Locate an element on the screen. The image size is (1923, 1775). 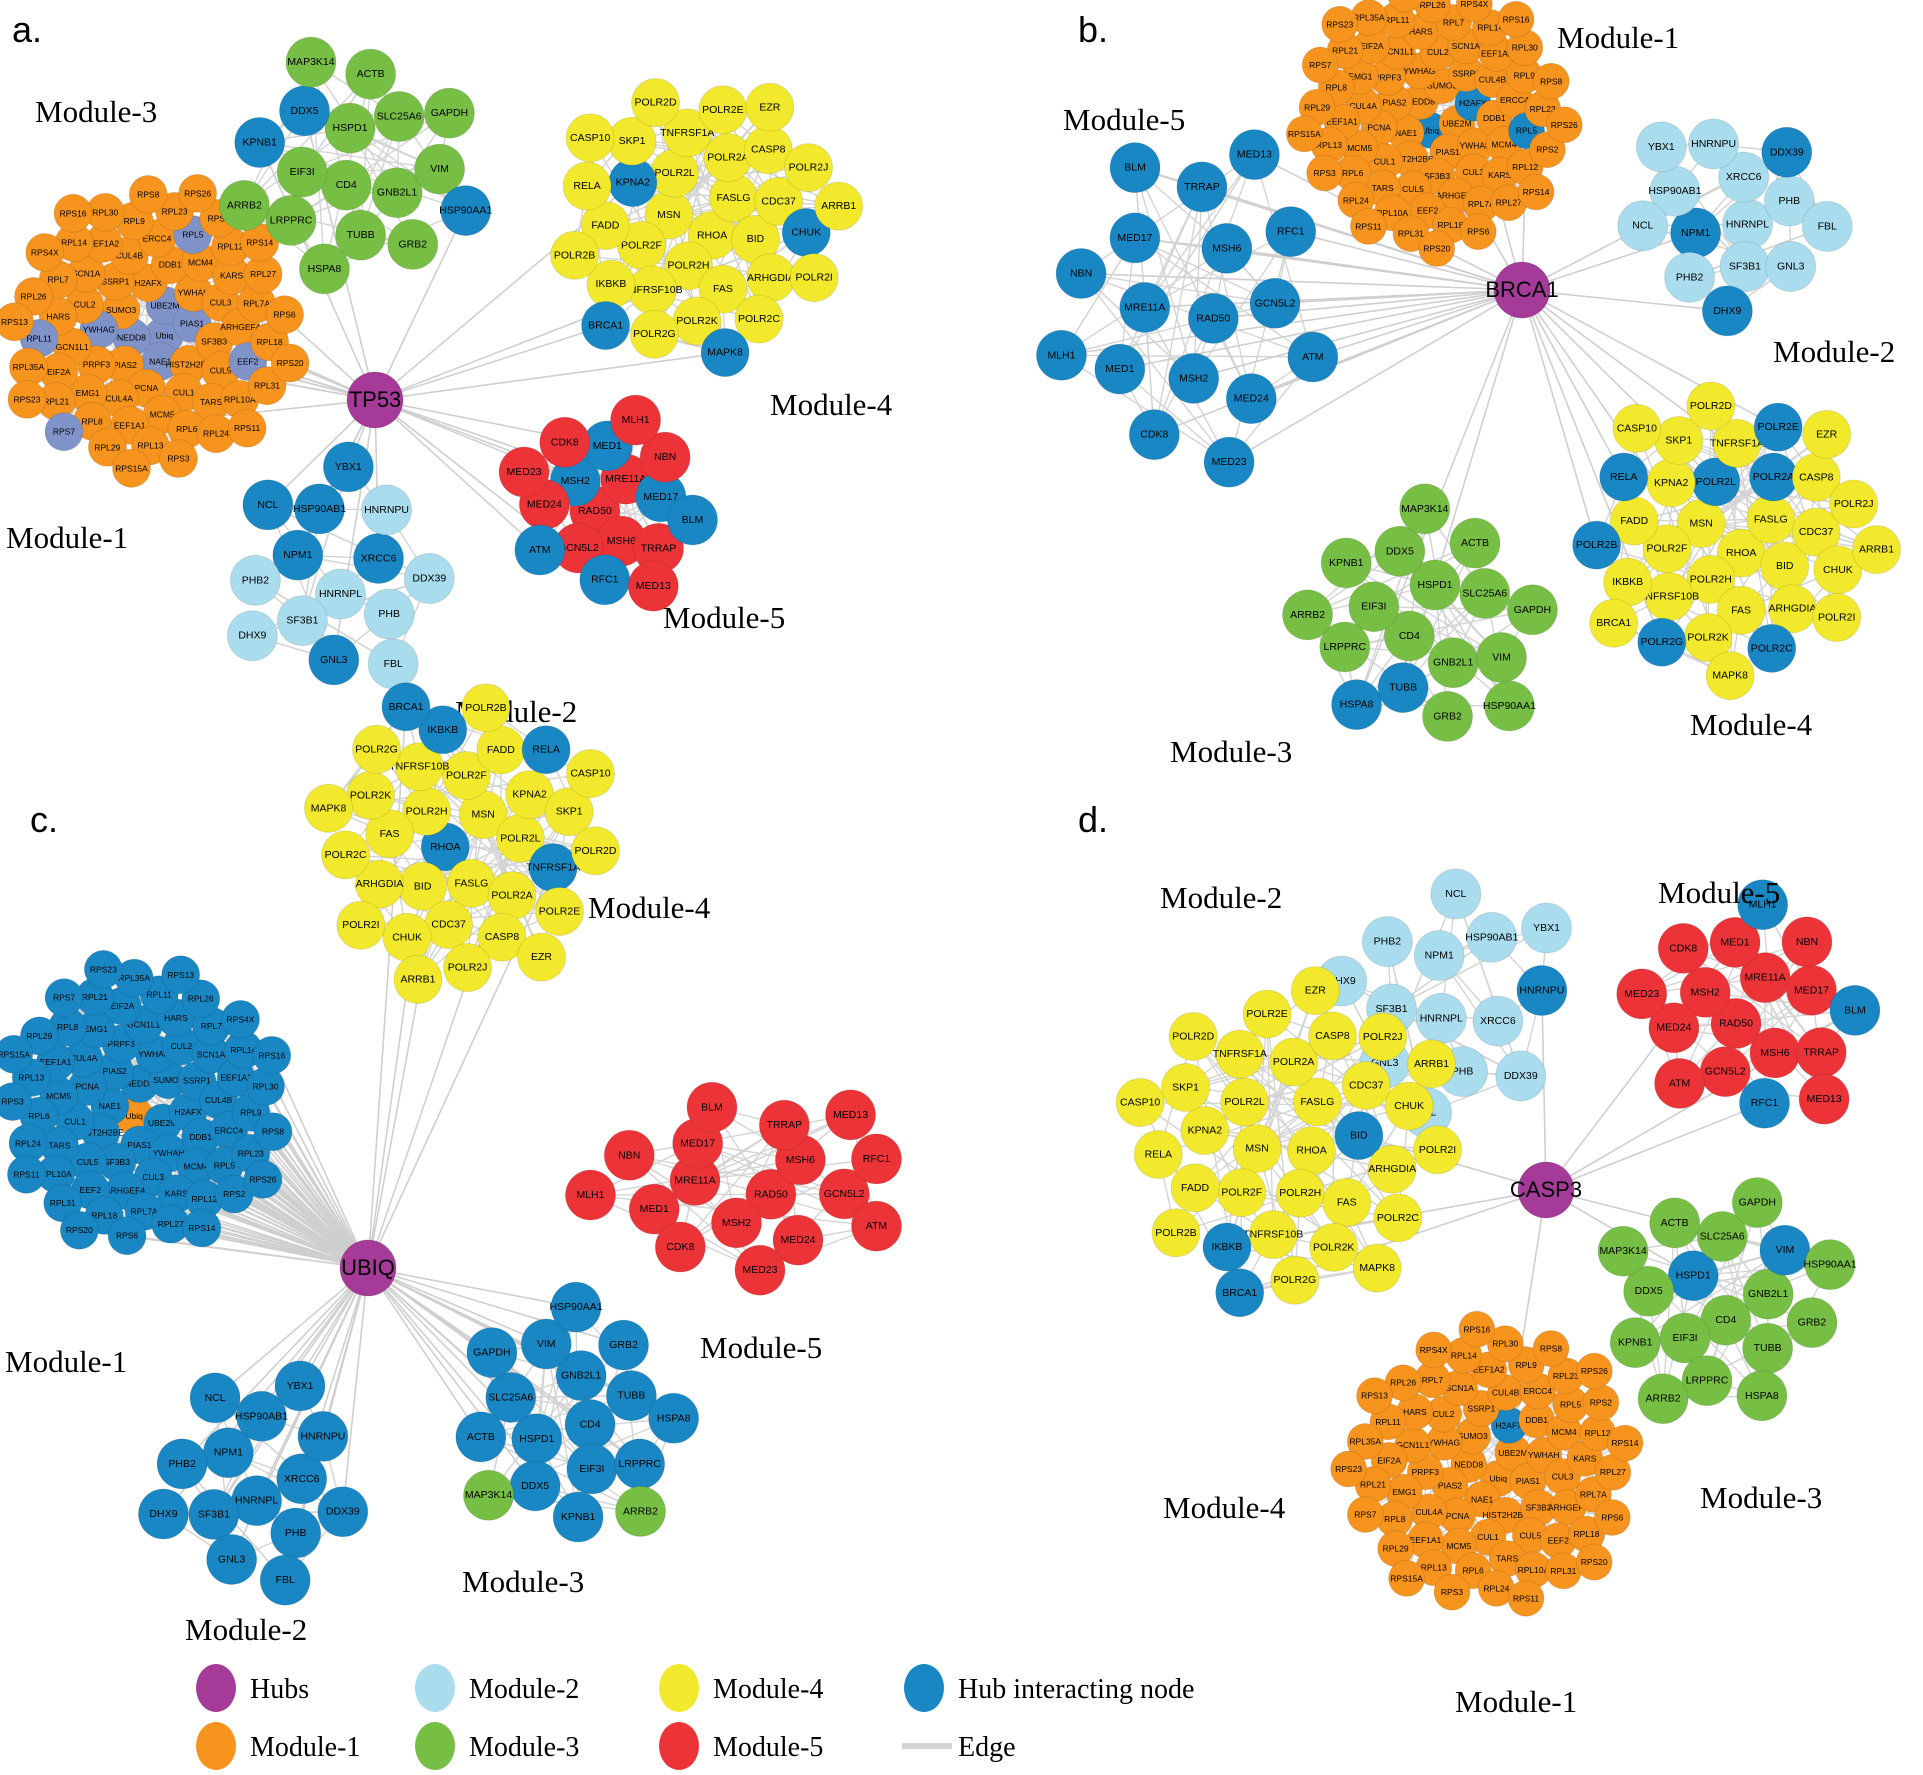
svg-text: NPM1 is located at coordinates (228, 1453).